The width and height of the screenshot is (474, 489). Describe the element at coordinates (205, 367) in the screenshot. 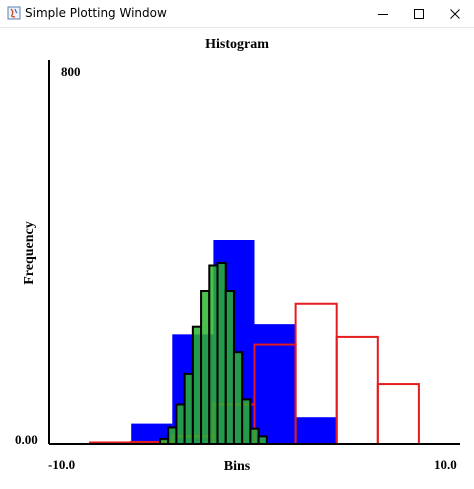

I see `histogram-bar-series3-bin6` at that location.